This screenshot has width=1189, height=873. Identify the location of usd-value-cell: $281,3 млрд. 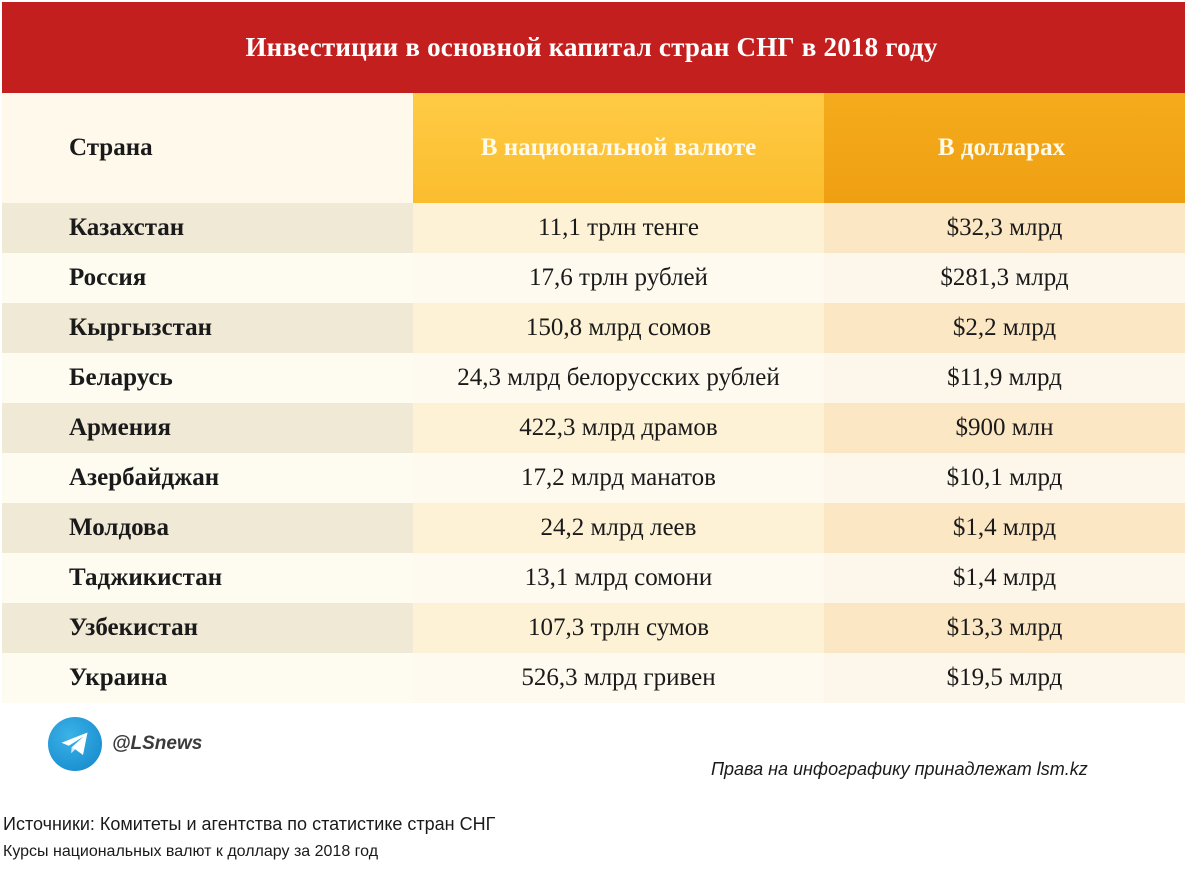
(1004, 278).